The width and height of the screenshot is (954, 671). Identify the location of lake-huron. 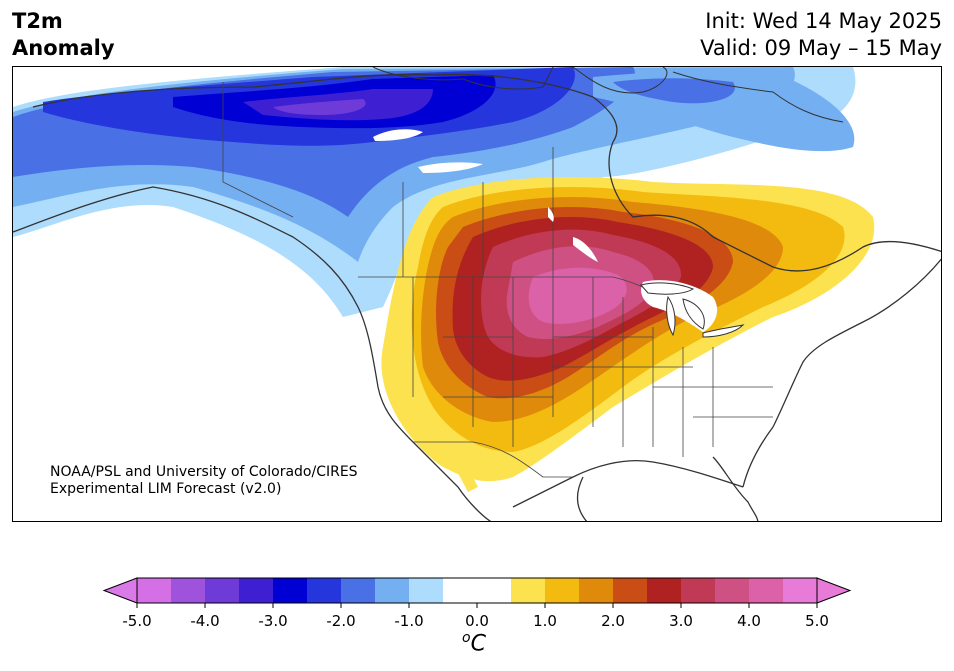
(693, 314).